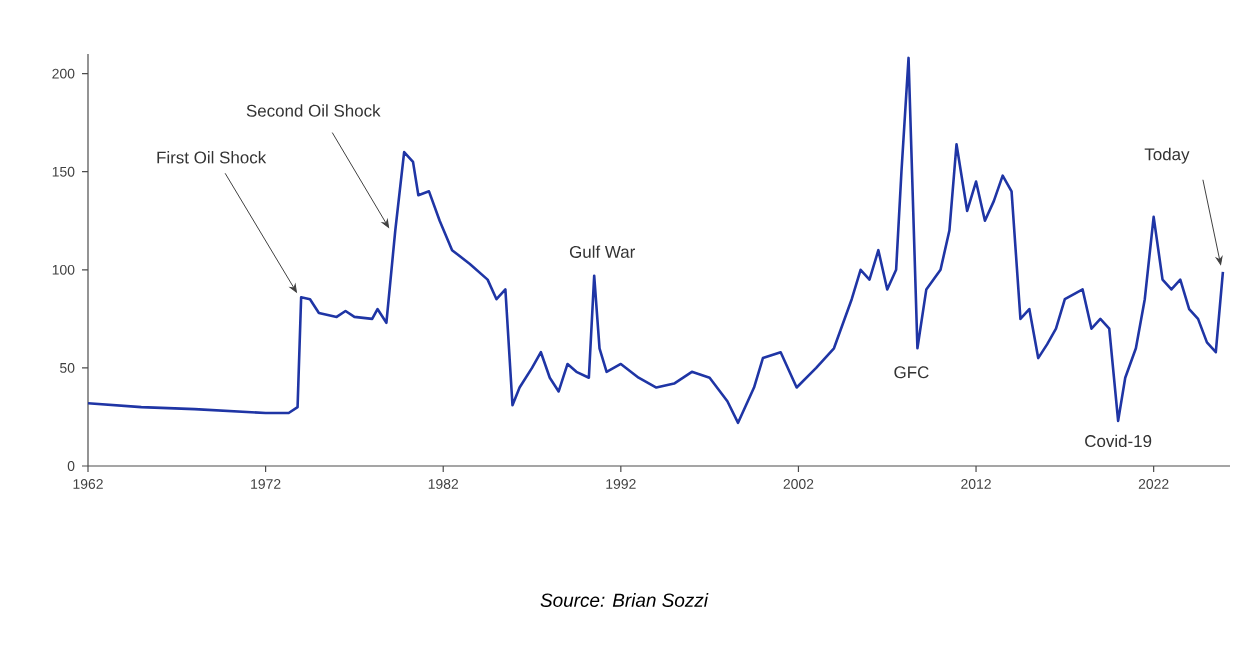  What do you see at coordinates (212, 157) in the screenshot?
I see `annotation: First Oil Shock` at bounding box center [212, 157].